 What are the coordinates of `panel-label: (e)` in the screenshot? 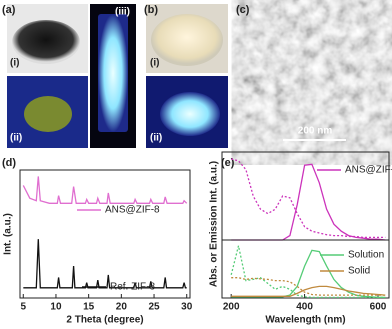 It's located at (228, 163).